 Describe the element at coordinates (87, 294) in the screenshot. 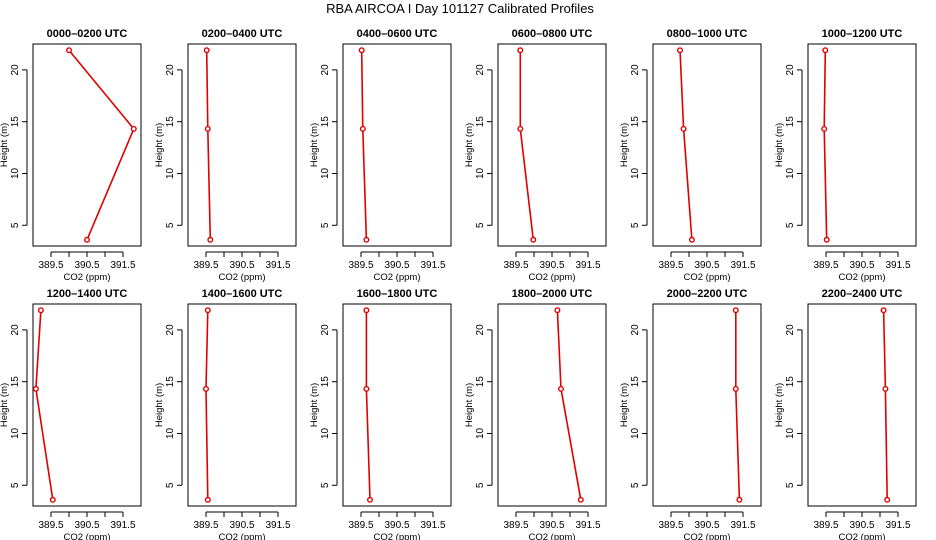

I see `panel-title: 1200–1400 UTC` at that location.